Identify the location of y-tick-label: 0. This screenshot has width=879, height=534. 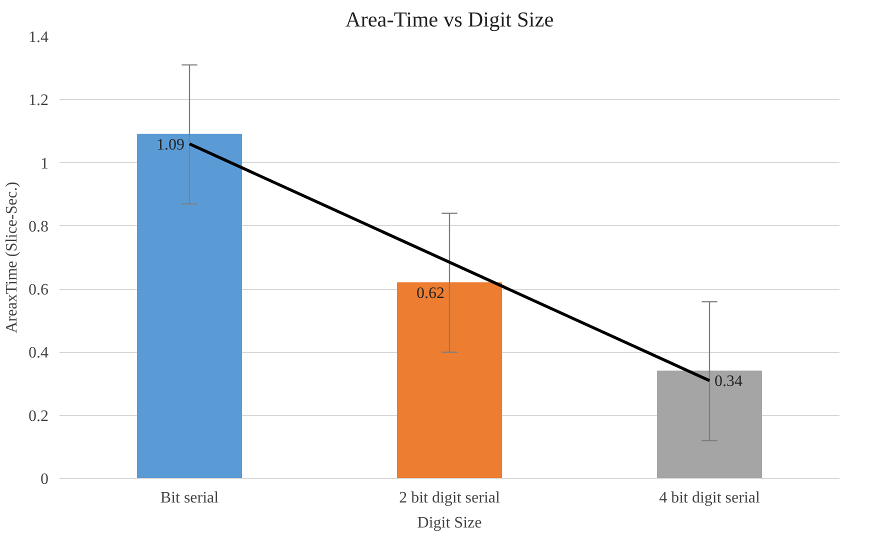
(44, 479).